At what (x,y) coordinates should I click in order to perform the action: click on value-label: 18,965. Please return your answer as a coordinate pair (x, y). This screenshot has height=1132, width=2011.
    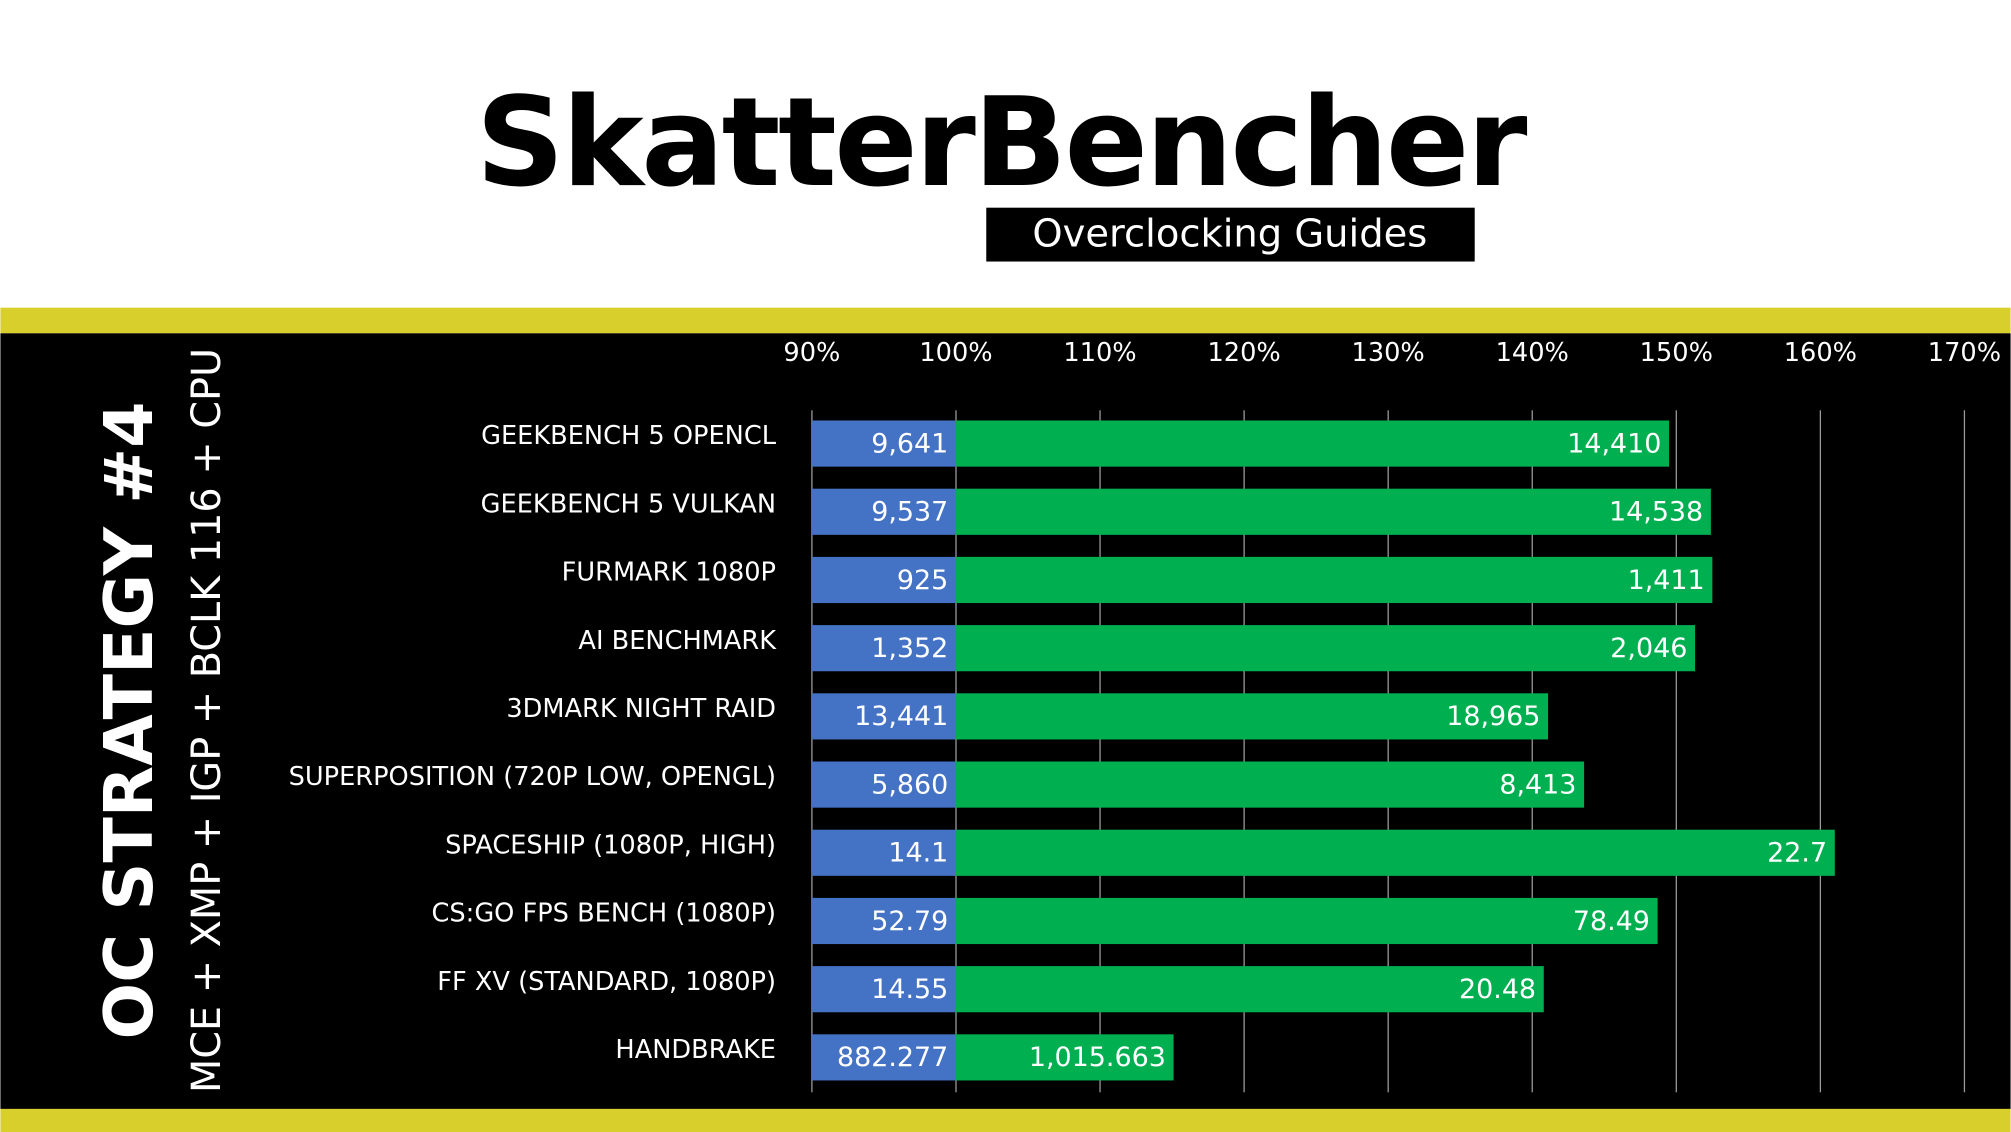
    Looking at the image, I should click on (1493, 716).